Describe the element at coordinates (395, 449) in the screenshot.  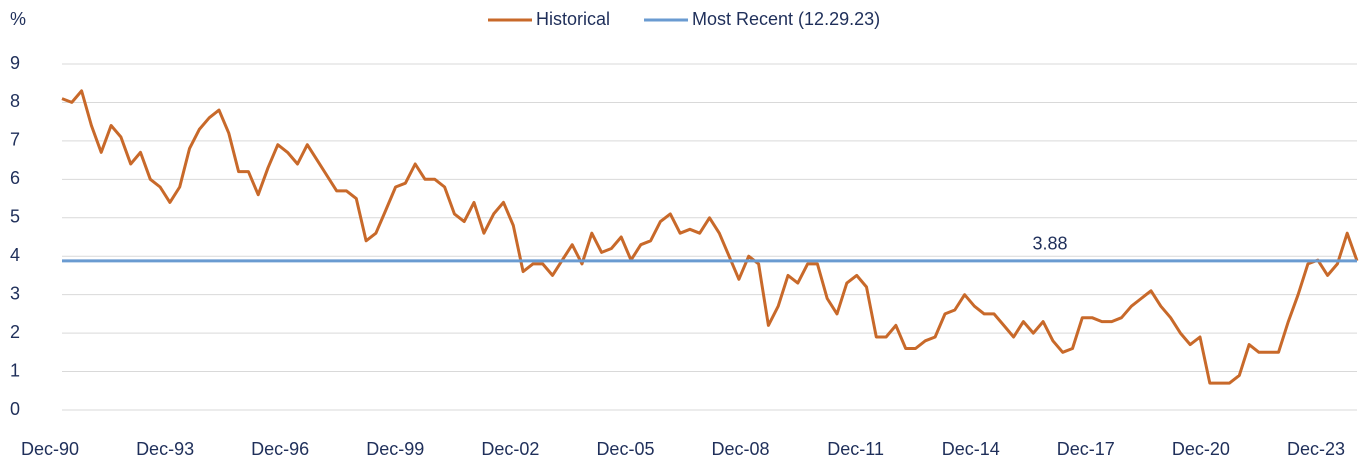
I see `x-tick-label: Dec-99` at that location.